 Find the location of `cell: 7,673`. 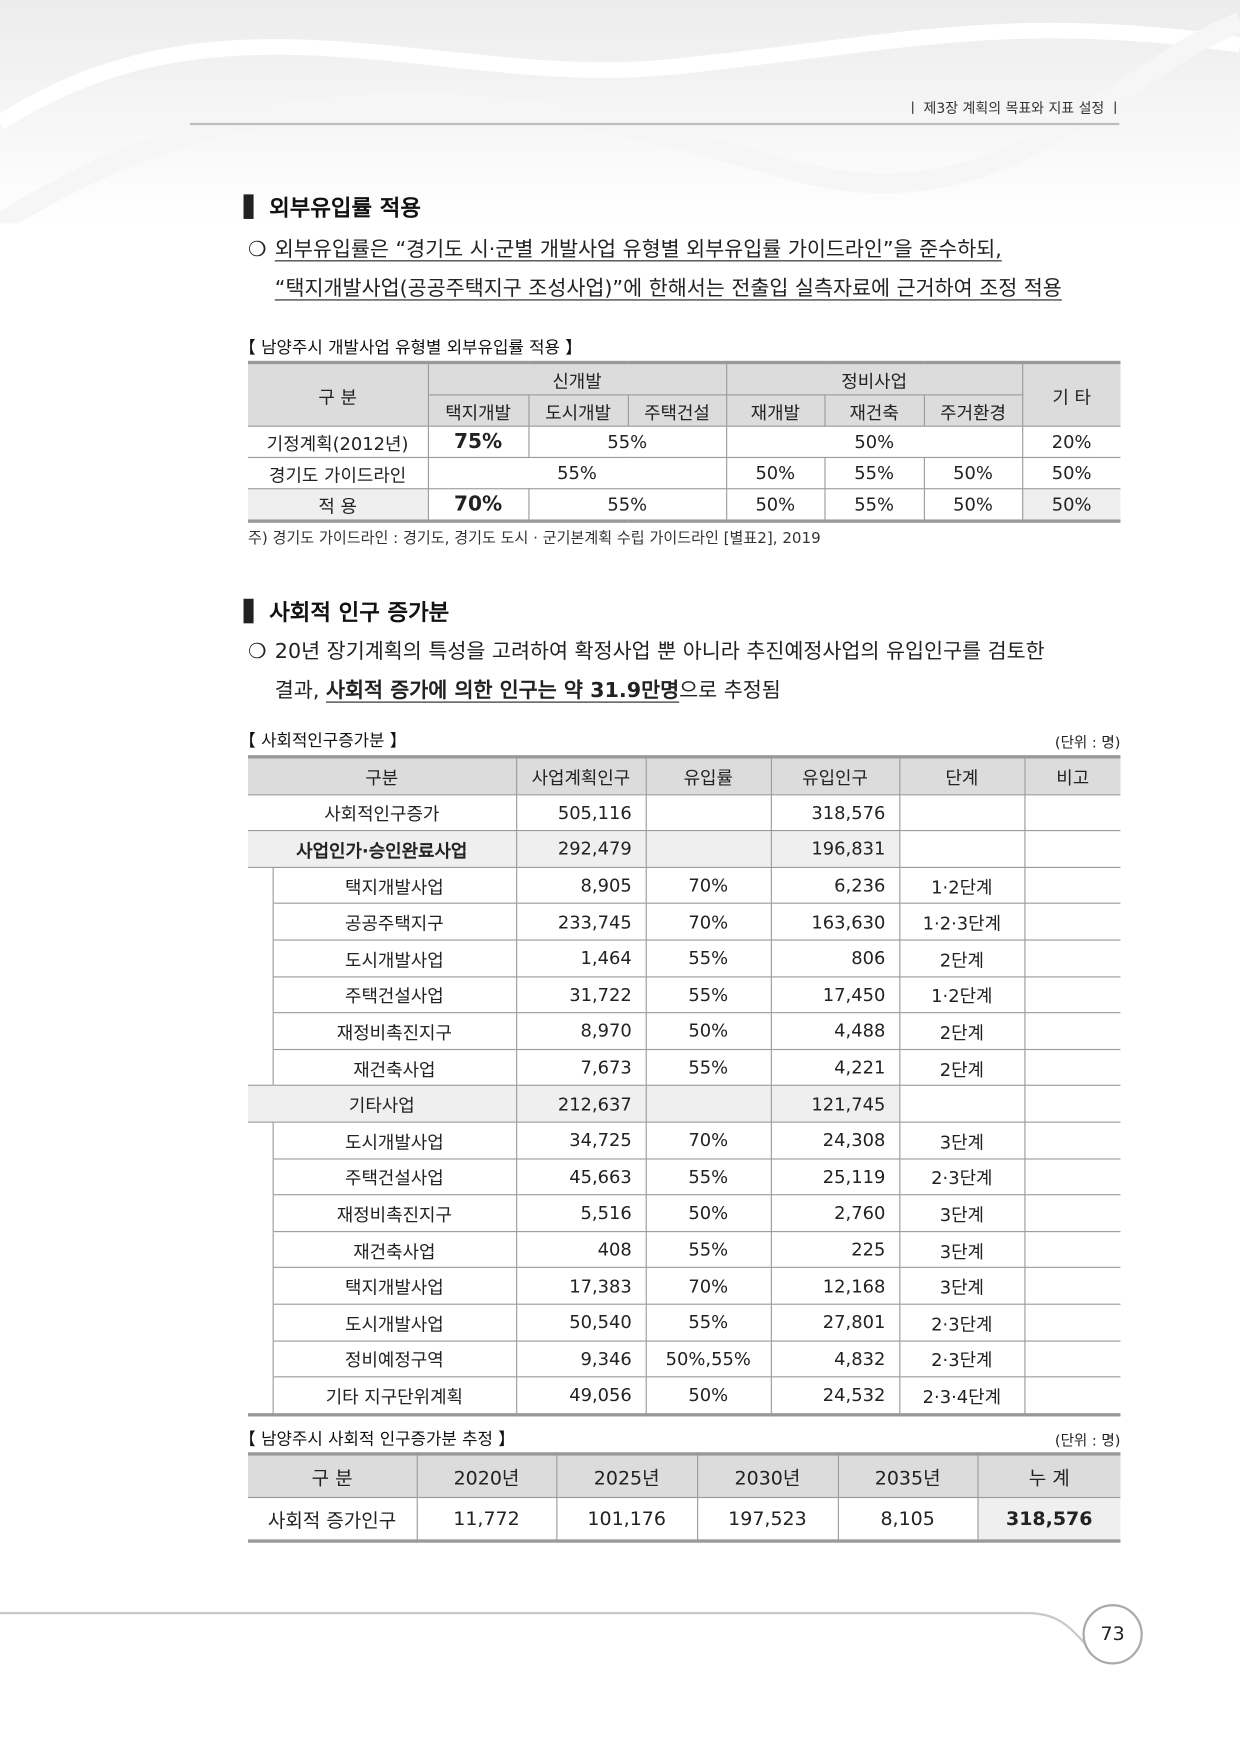

cell: 7,673 is located at coordinates (581, 1067).